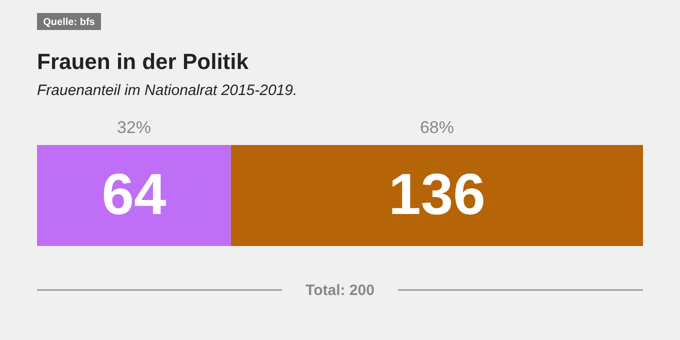 Image resolution: width=680 pixels, height=340 pixels. I want to click on chart-title: Frauen in der Politik, so click(143, 61).